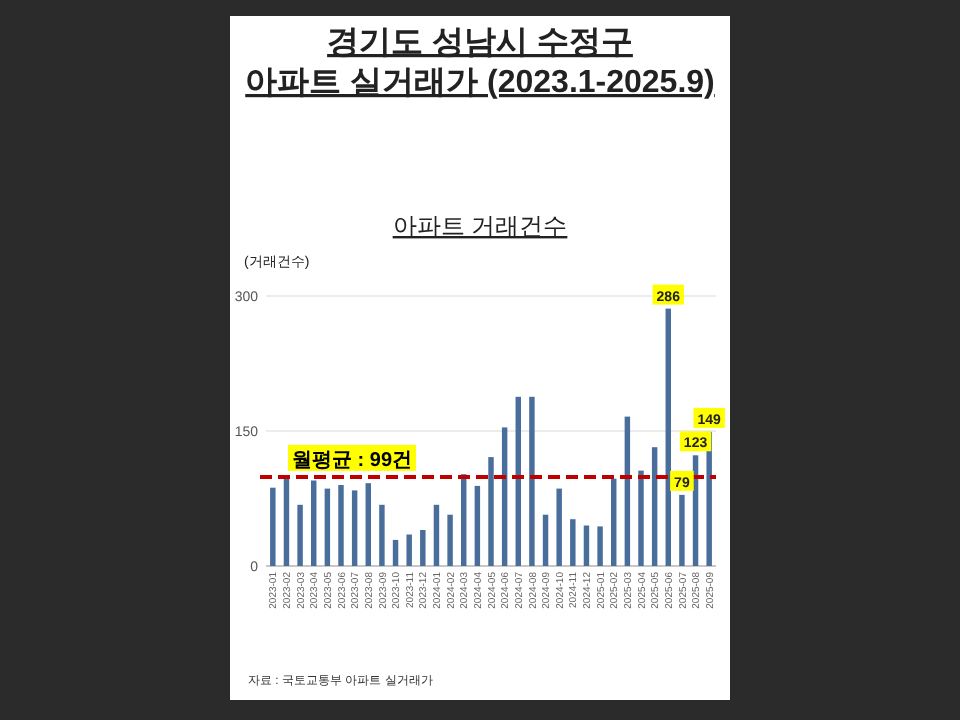  I want to click on chart-subtitle: 아파트 거래건수, so click(480, 226).